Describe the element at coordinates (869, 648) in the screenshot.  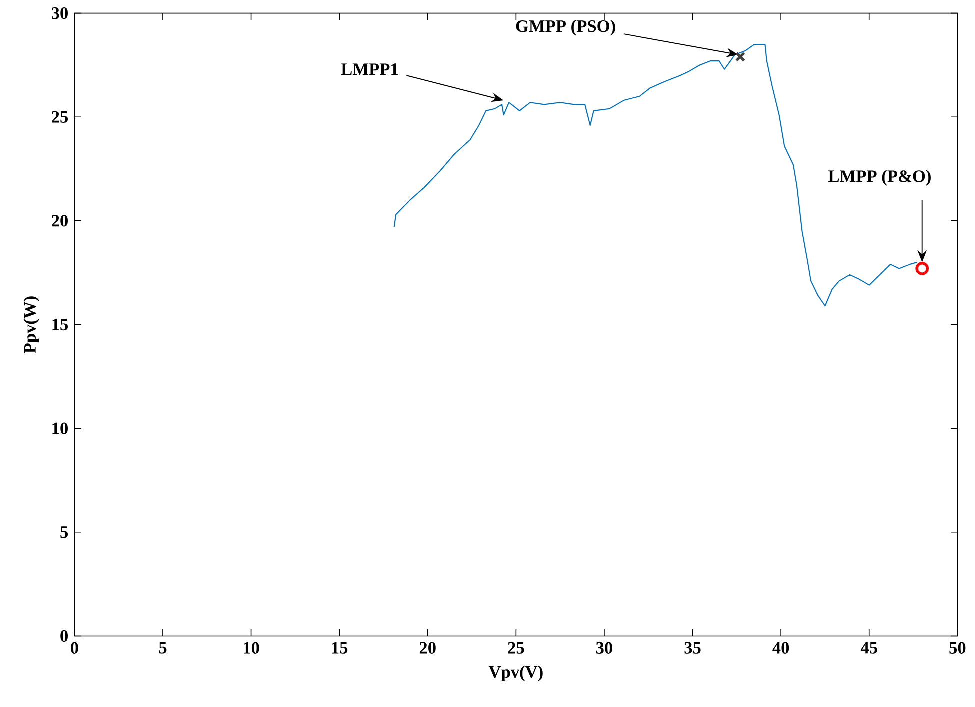
I see `x-tick-label: 45` at that location.